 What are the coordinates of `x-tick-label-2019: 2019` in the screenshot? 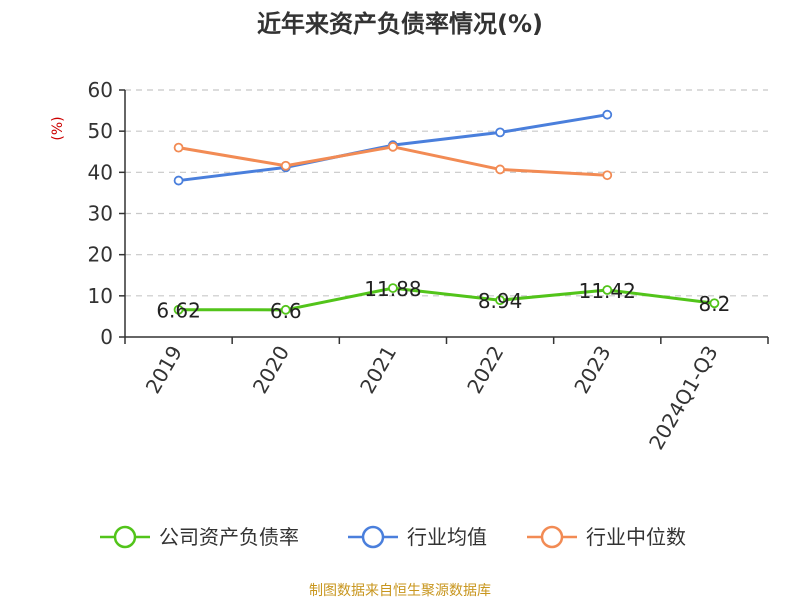 It's located at (164, 370).